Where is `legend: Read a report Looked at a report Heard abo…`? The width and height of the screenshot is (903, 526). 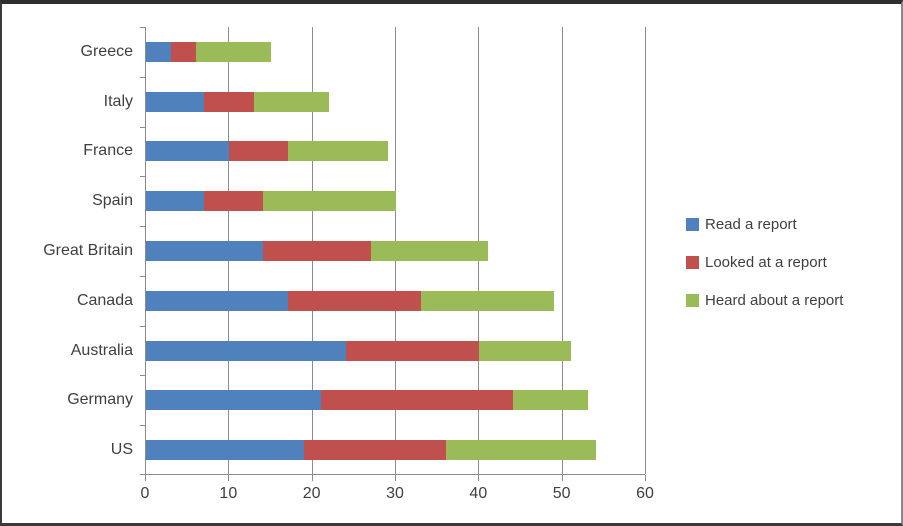 legend: Read a report Looked at a report Heard abo… is located at coordinates (764, 262).